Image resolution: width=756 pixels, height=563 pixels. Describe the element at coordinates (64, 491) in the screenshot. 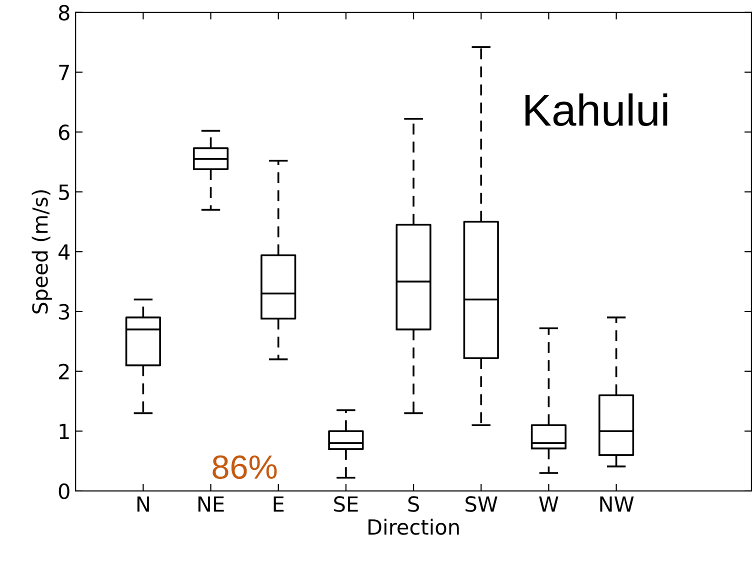

I see `y-tick-label: 0` at that location.